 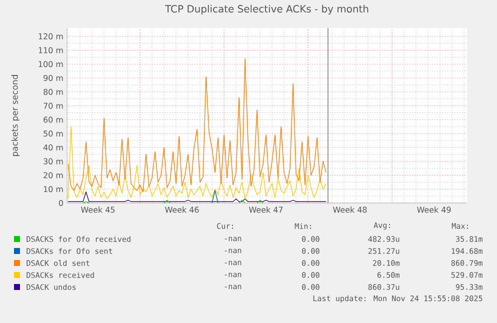 I want to click on chart-title: TCP Duplicate Selective ACKs - by month, so click(x=266, y=9).